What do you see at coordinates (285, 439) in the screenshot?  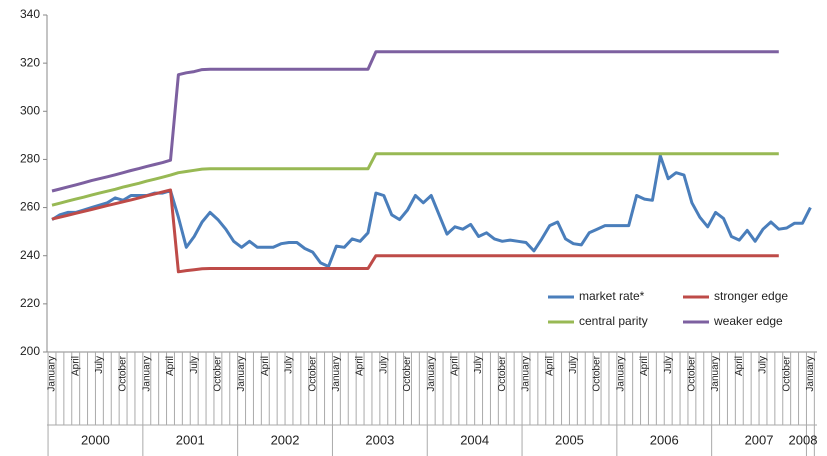 I see `year-label: 2002` at bounding box center [285, 439].